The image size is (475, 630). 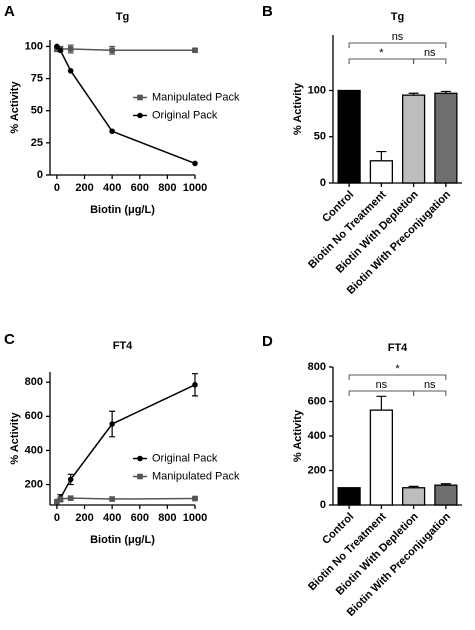 What do you see at coordinates (9, 339) in the screenshot?
I see `panel-letter: C` at bounding box center [9, 339].